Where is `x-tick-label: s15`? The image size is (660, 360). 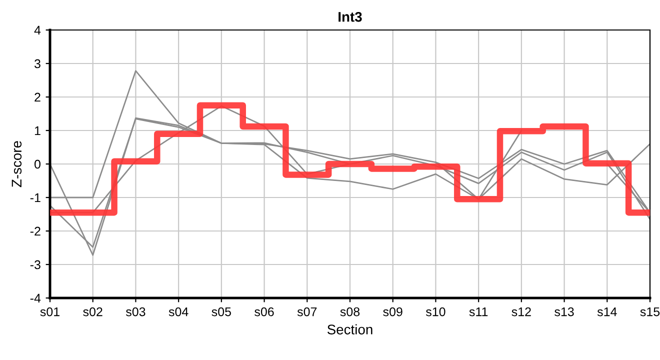
x-tick-label: s15 is located at coordinates (650, 311).